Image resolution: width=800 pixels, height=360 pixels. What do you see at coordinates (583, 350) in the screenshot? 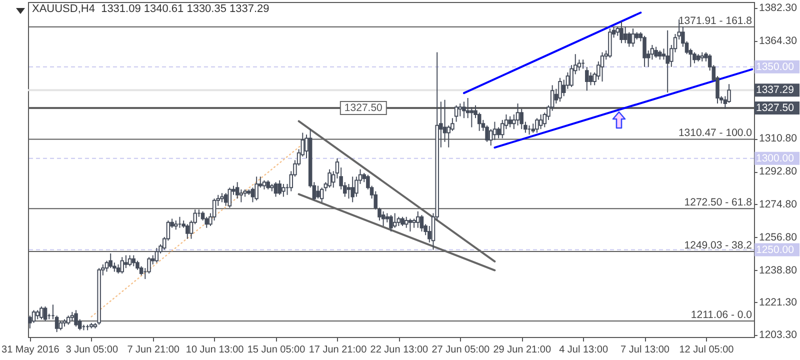
I see `x-tick-label: 4 Jul 13:00` at bounding box center [583, 350].